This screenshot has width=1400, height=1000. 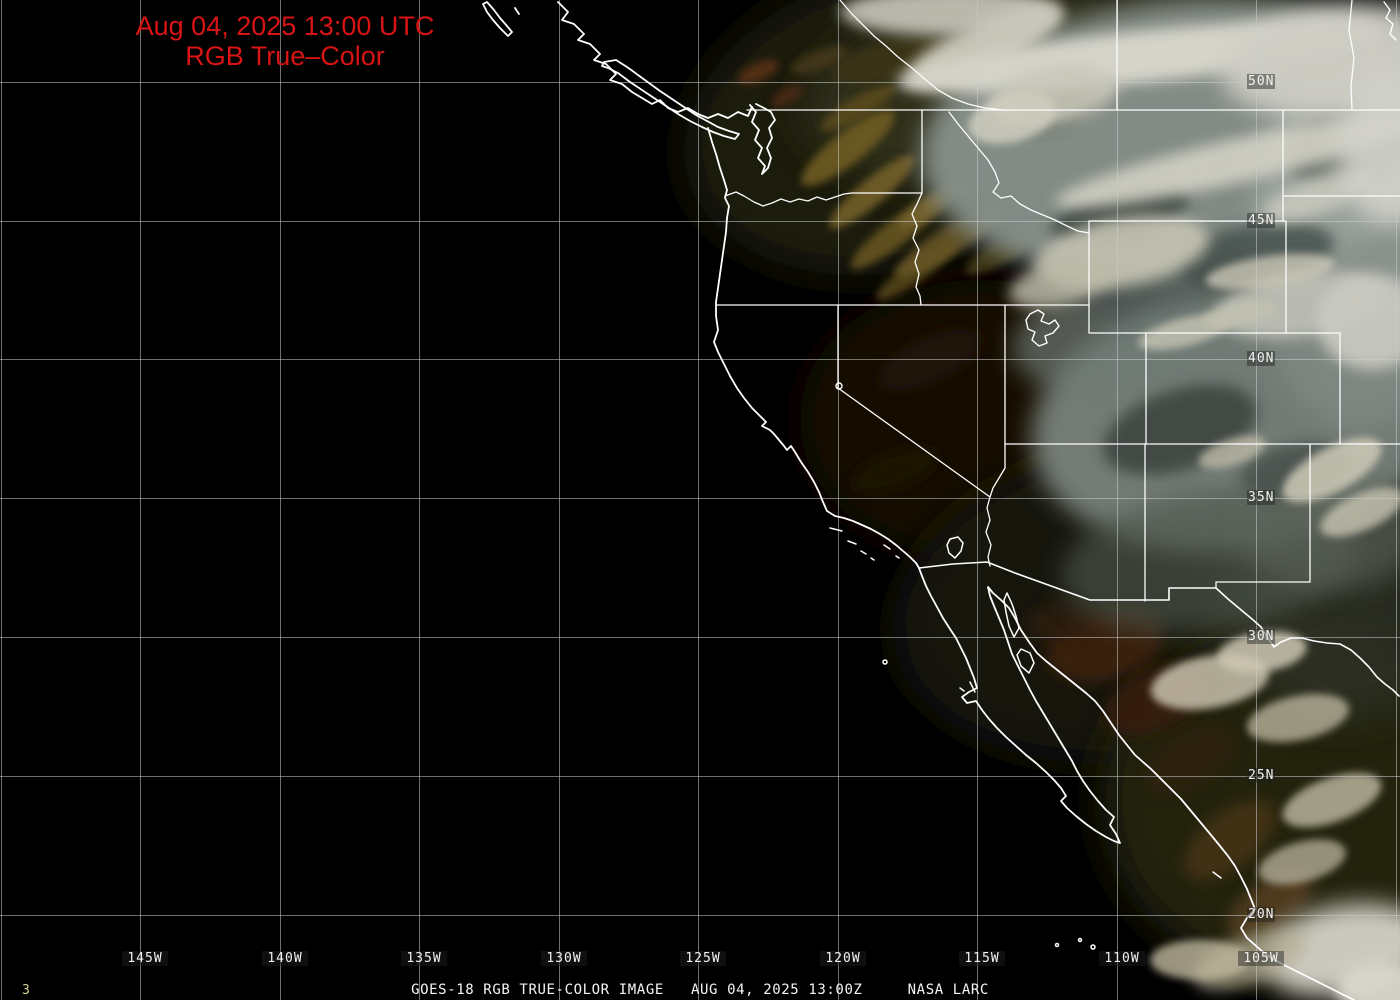 What do you see at coordinates (1042, 328) in the screenshot?
I see `great-salt-lake-path` at bounding box center [1042, 328].